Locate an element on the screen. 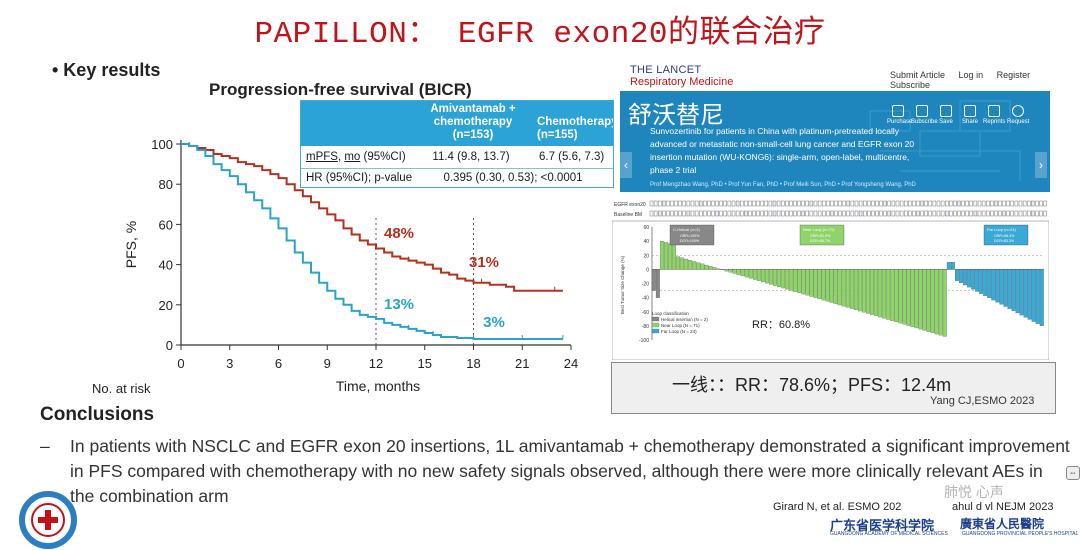  share-button: Share is located at coordinates (970, 115).